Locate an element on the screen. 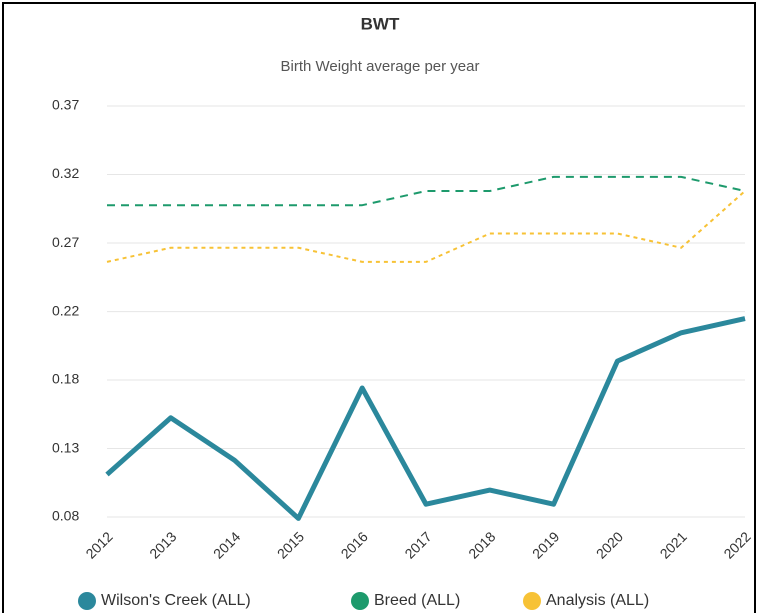  legend-label: Analysis (ALL) is located at coordinates (597, 600).